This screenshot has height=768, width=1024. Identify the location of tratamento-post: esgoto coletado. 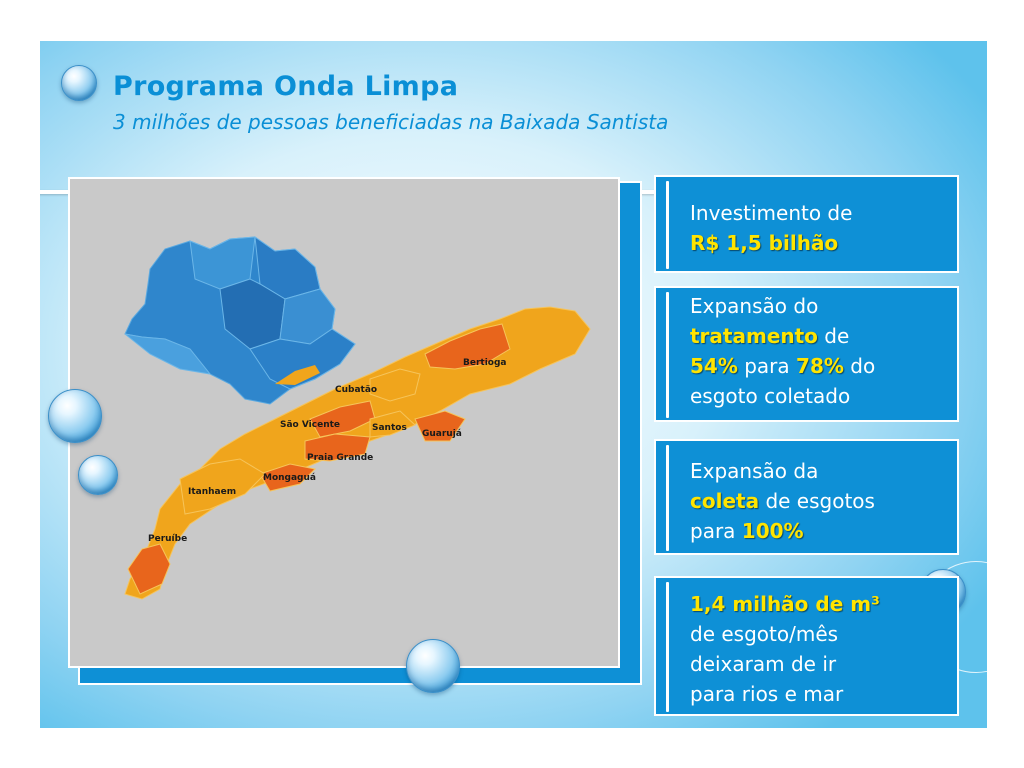
(770, 396).